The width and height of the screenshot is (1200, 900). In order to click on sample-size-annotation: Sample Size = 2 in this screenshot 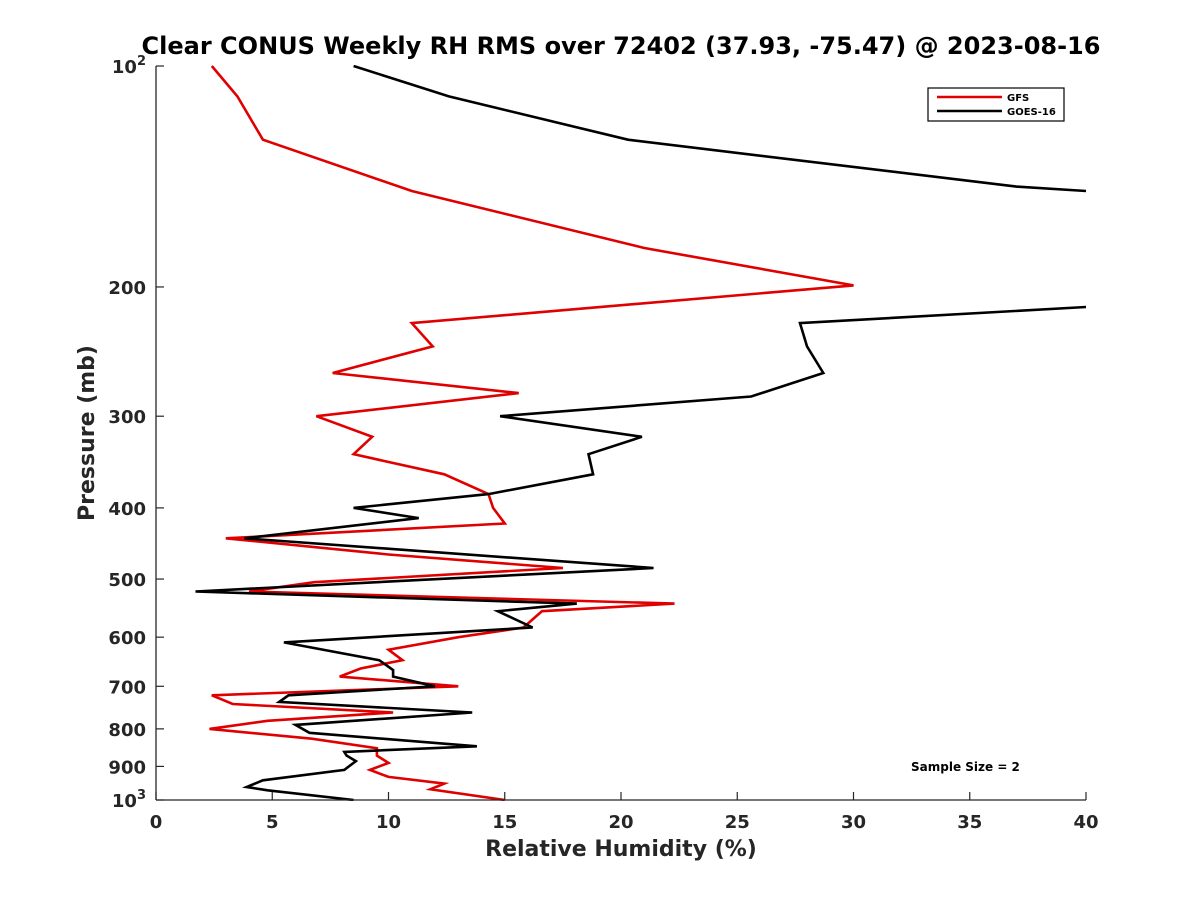, I will do `click(965, 767)`.